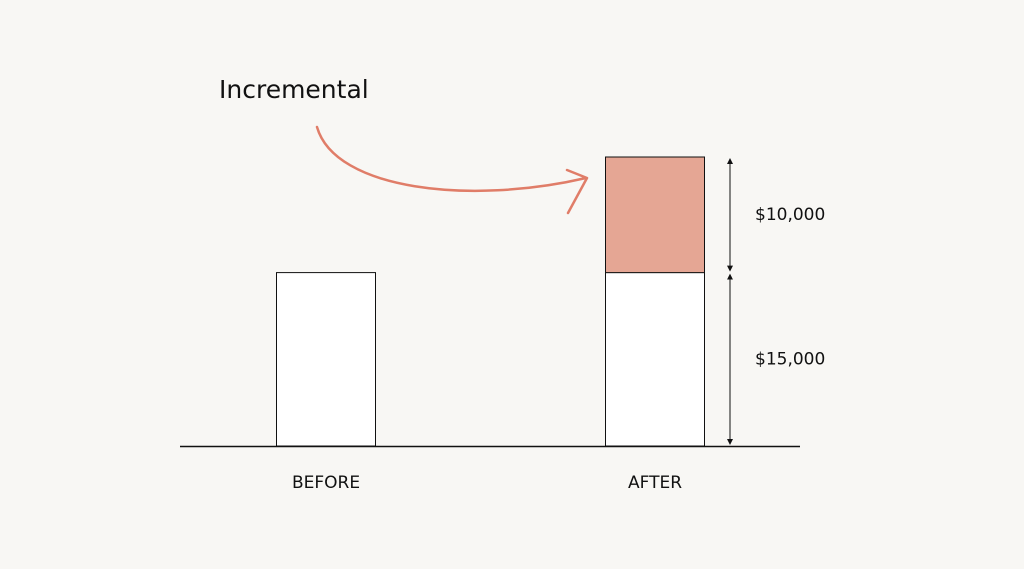  Describe the element at coordinates (577, 191) in the screenshot. I see `annotation-arrowhead` at that location.